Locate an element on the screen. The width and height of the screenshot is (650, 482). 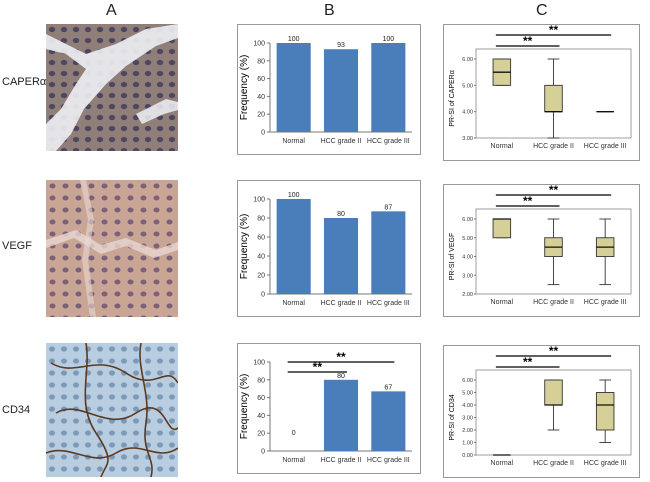
box-1-ytick-label-0: 2.00 is located at coordinates (467, 295).